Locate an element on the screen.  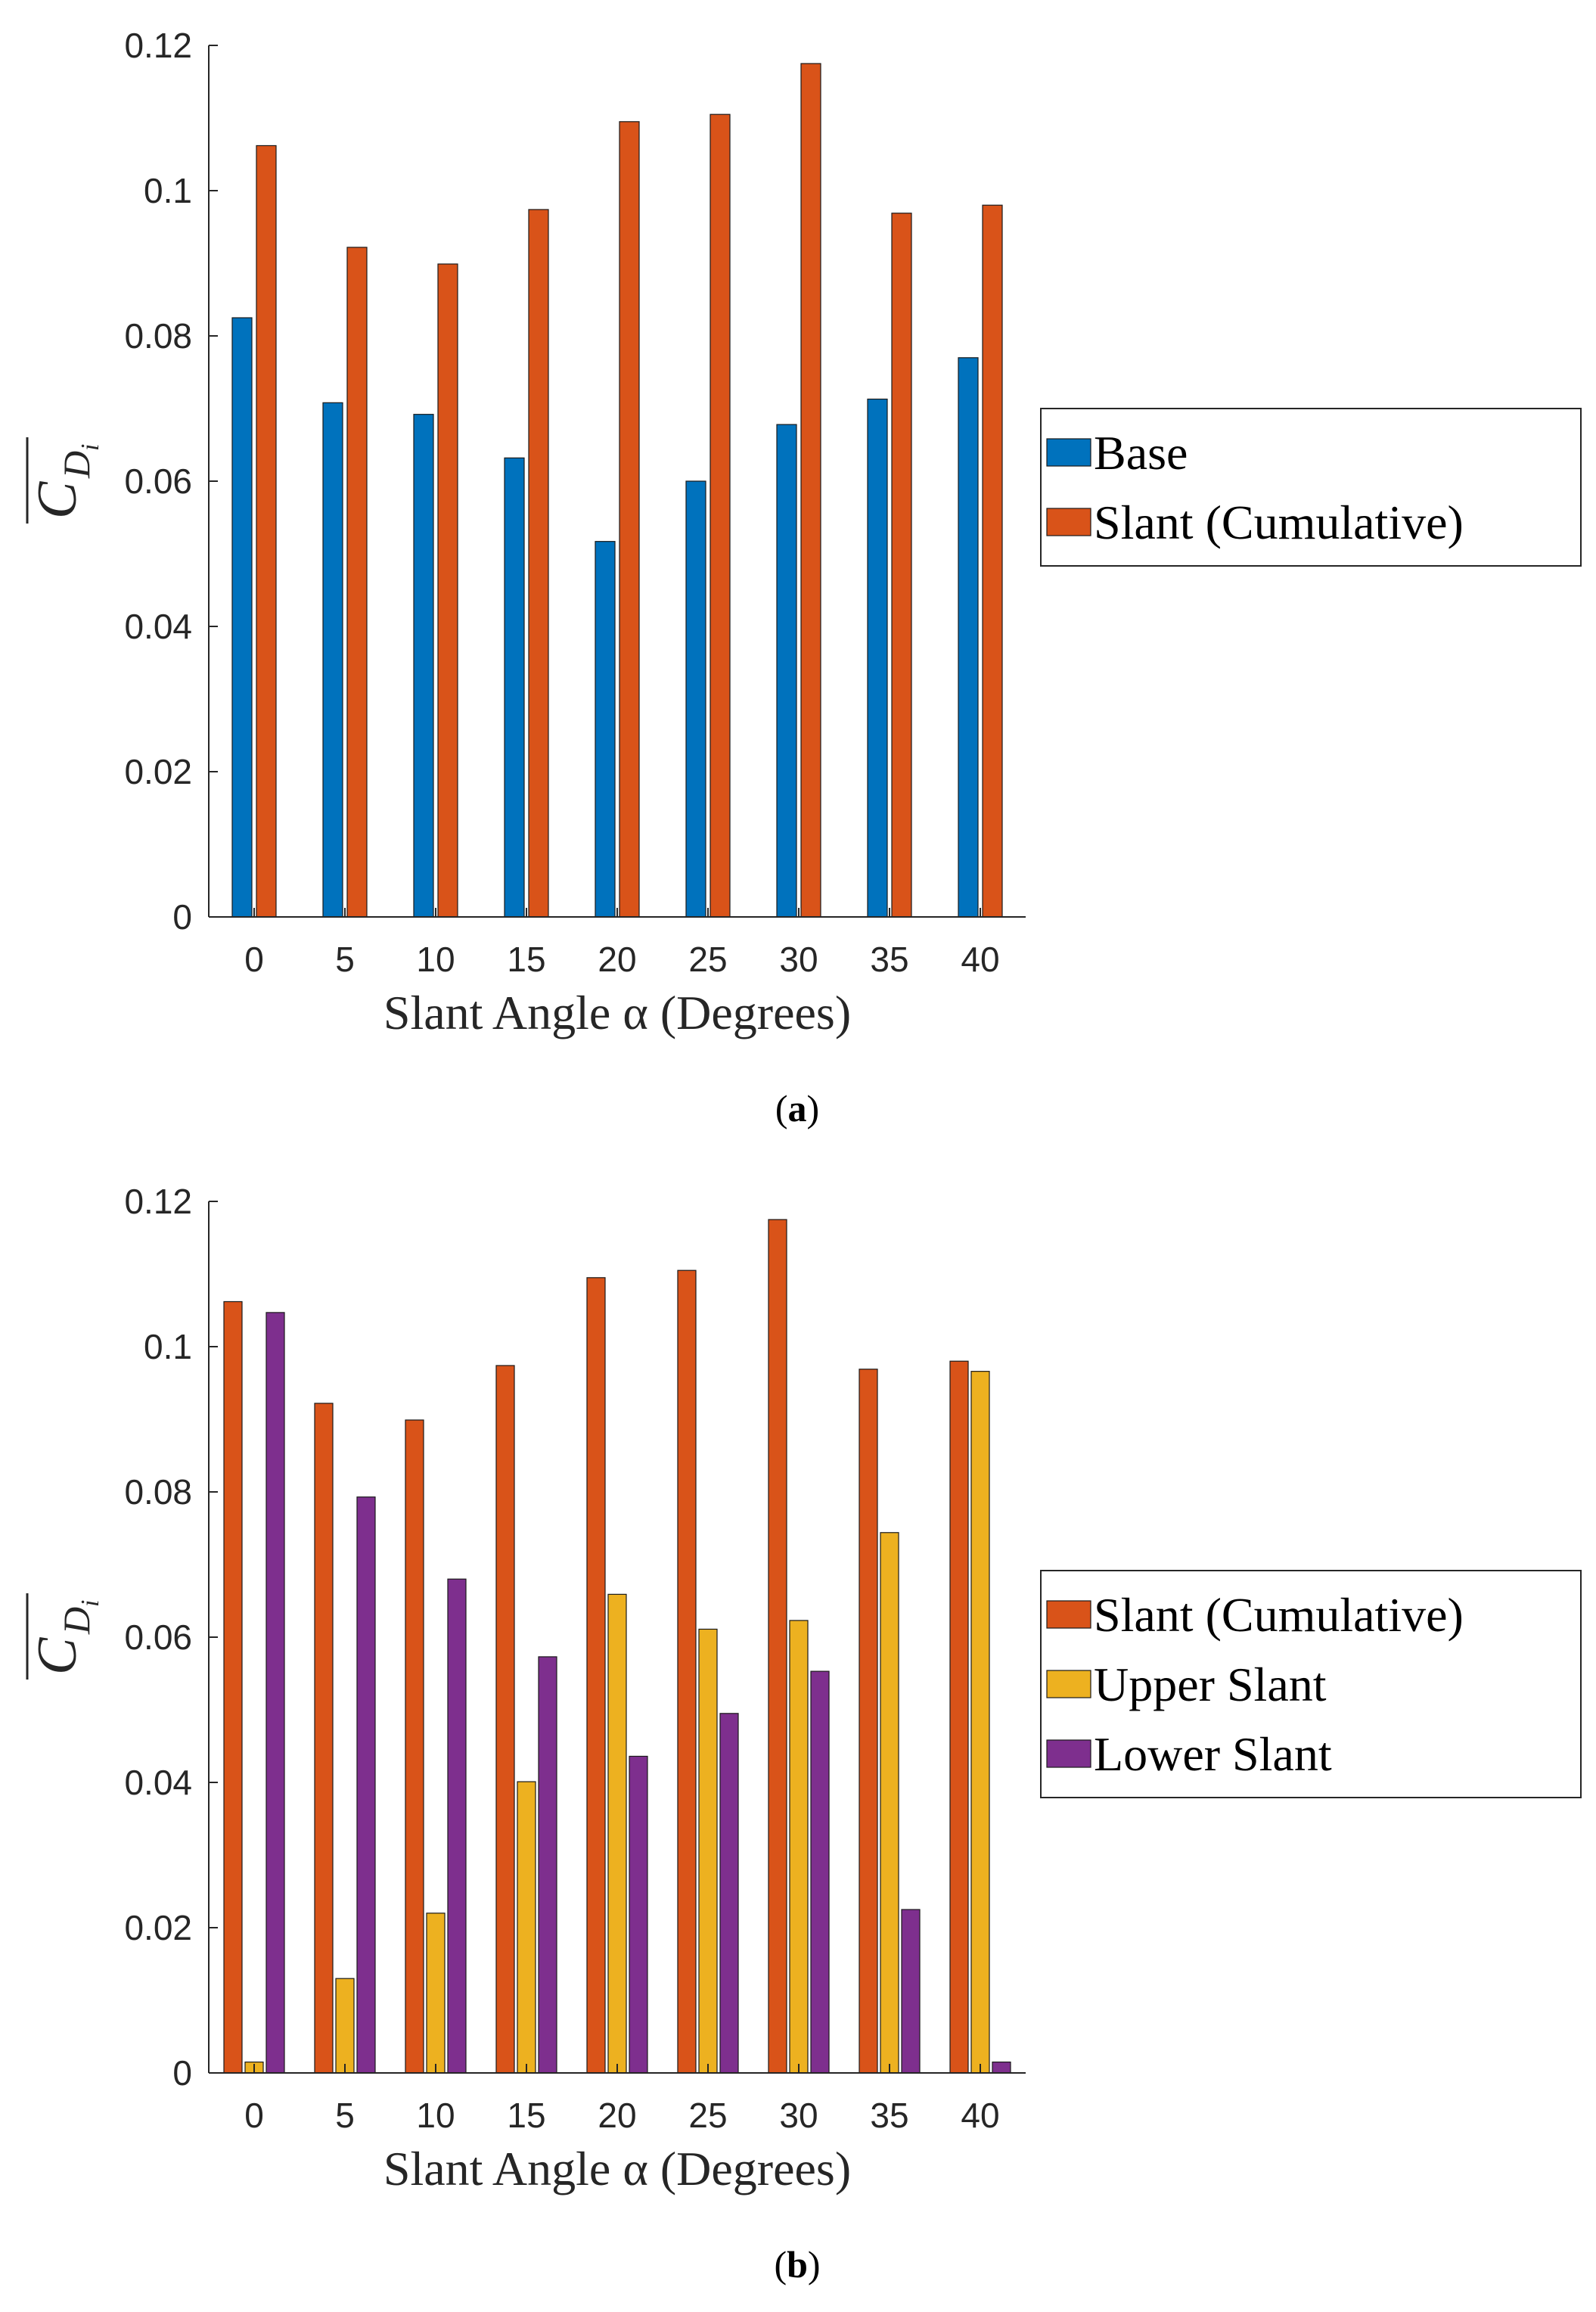
legend: Base Slant (Cumulative) is located at coordinates (1311, 487).